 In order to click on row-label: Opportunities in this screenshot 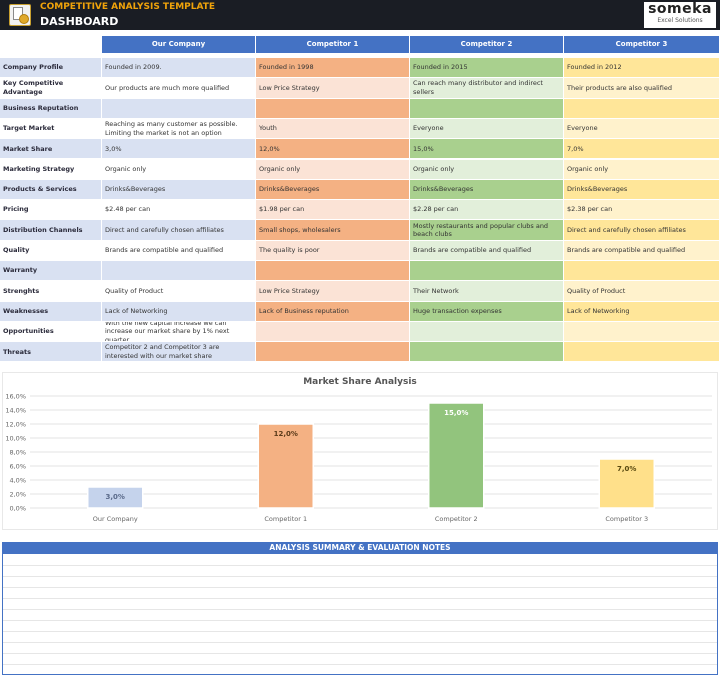, I will do `click(51, 332)`.